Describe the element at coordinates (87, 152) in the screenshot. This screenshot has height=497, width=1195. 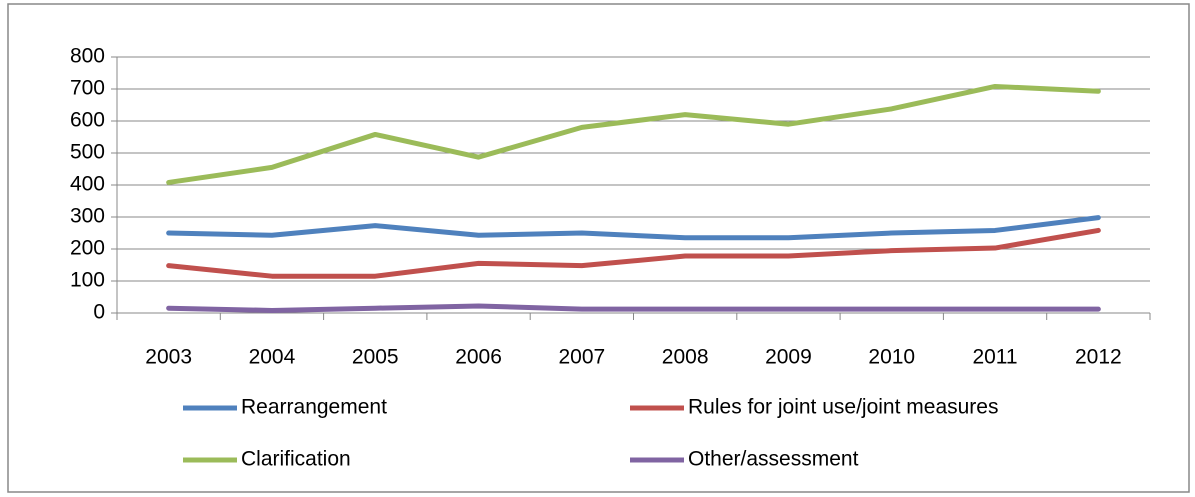
I see `y-tick-label: 500` at that location.